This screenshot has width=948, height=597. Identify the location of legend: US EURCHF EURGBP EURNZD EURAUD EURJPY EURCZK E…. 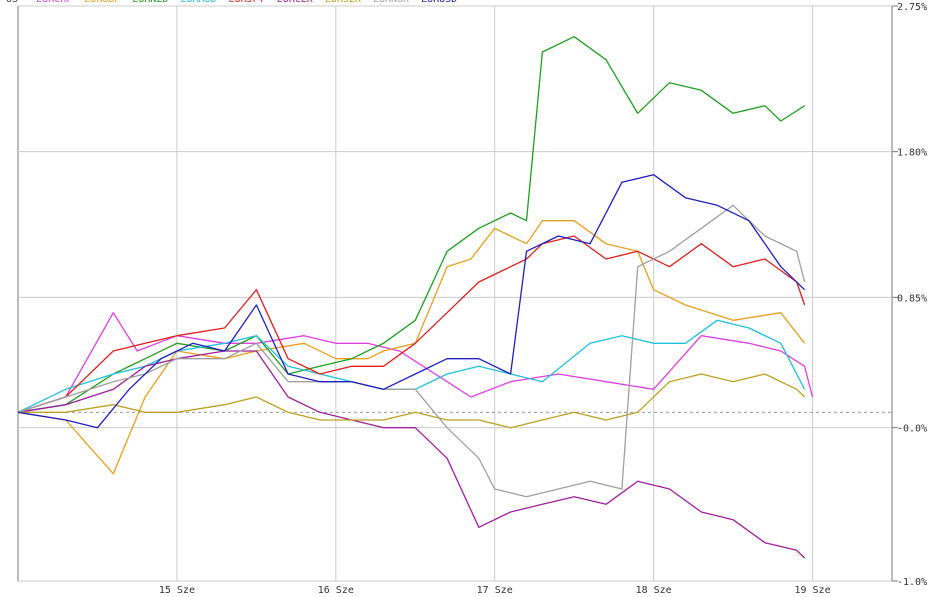
(243, 2).